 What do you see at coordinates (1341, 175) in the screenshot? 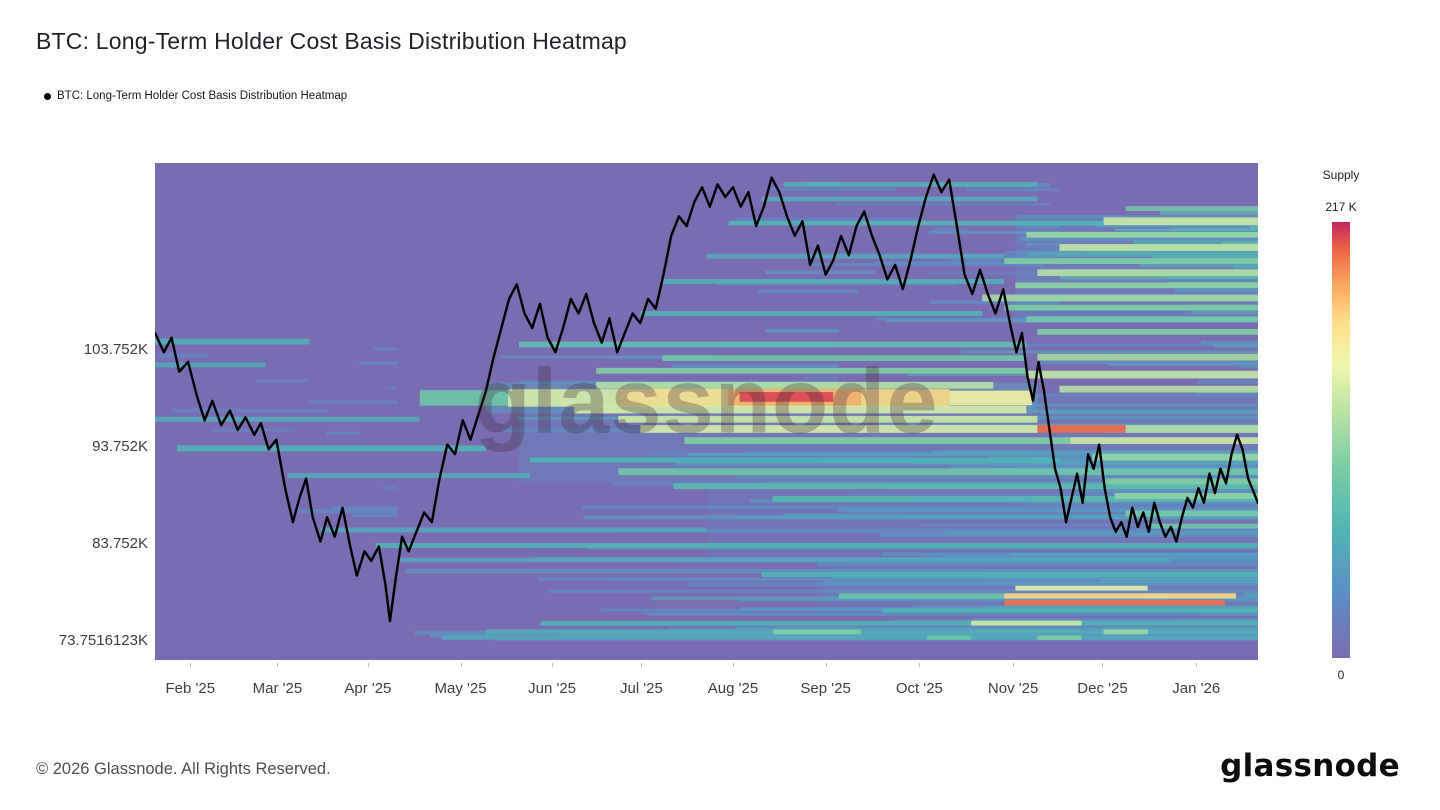
I see `colorbar-title: Supply` at bounding box center [1341, 175].